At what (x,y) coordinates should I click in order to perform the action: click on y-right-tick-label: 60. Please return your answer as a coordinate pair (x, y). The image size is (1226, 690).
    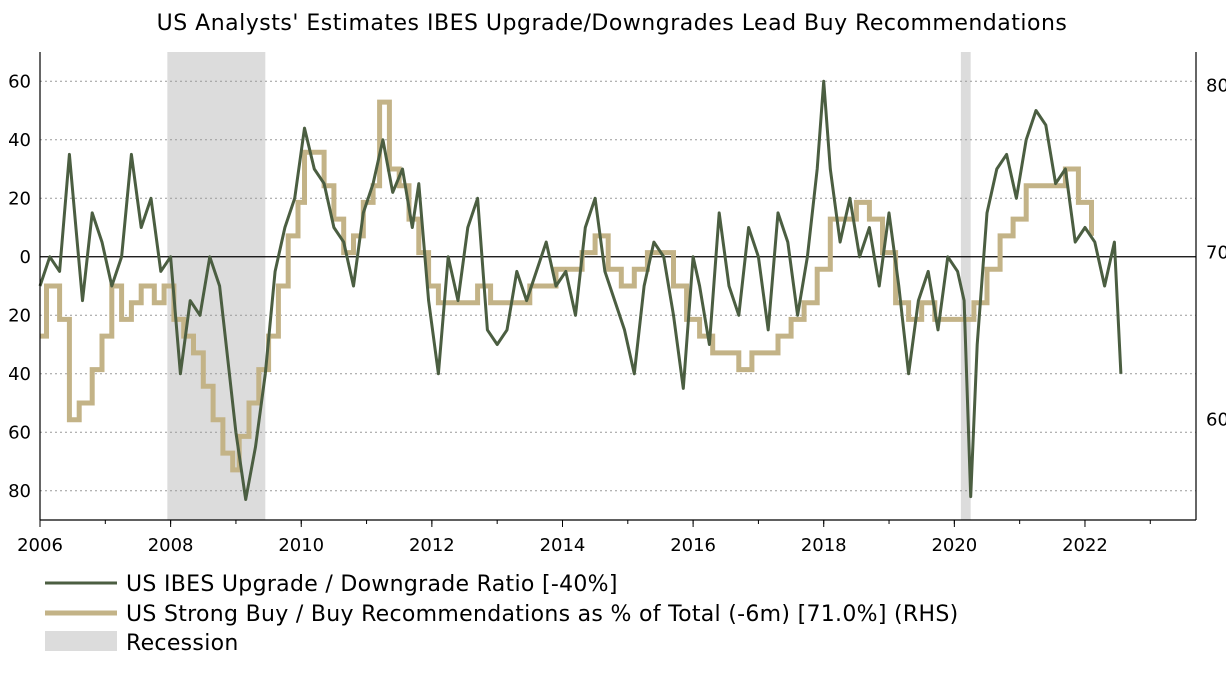
    Looking at the image, I should click on (1216, 420).